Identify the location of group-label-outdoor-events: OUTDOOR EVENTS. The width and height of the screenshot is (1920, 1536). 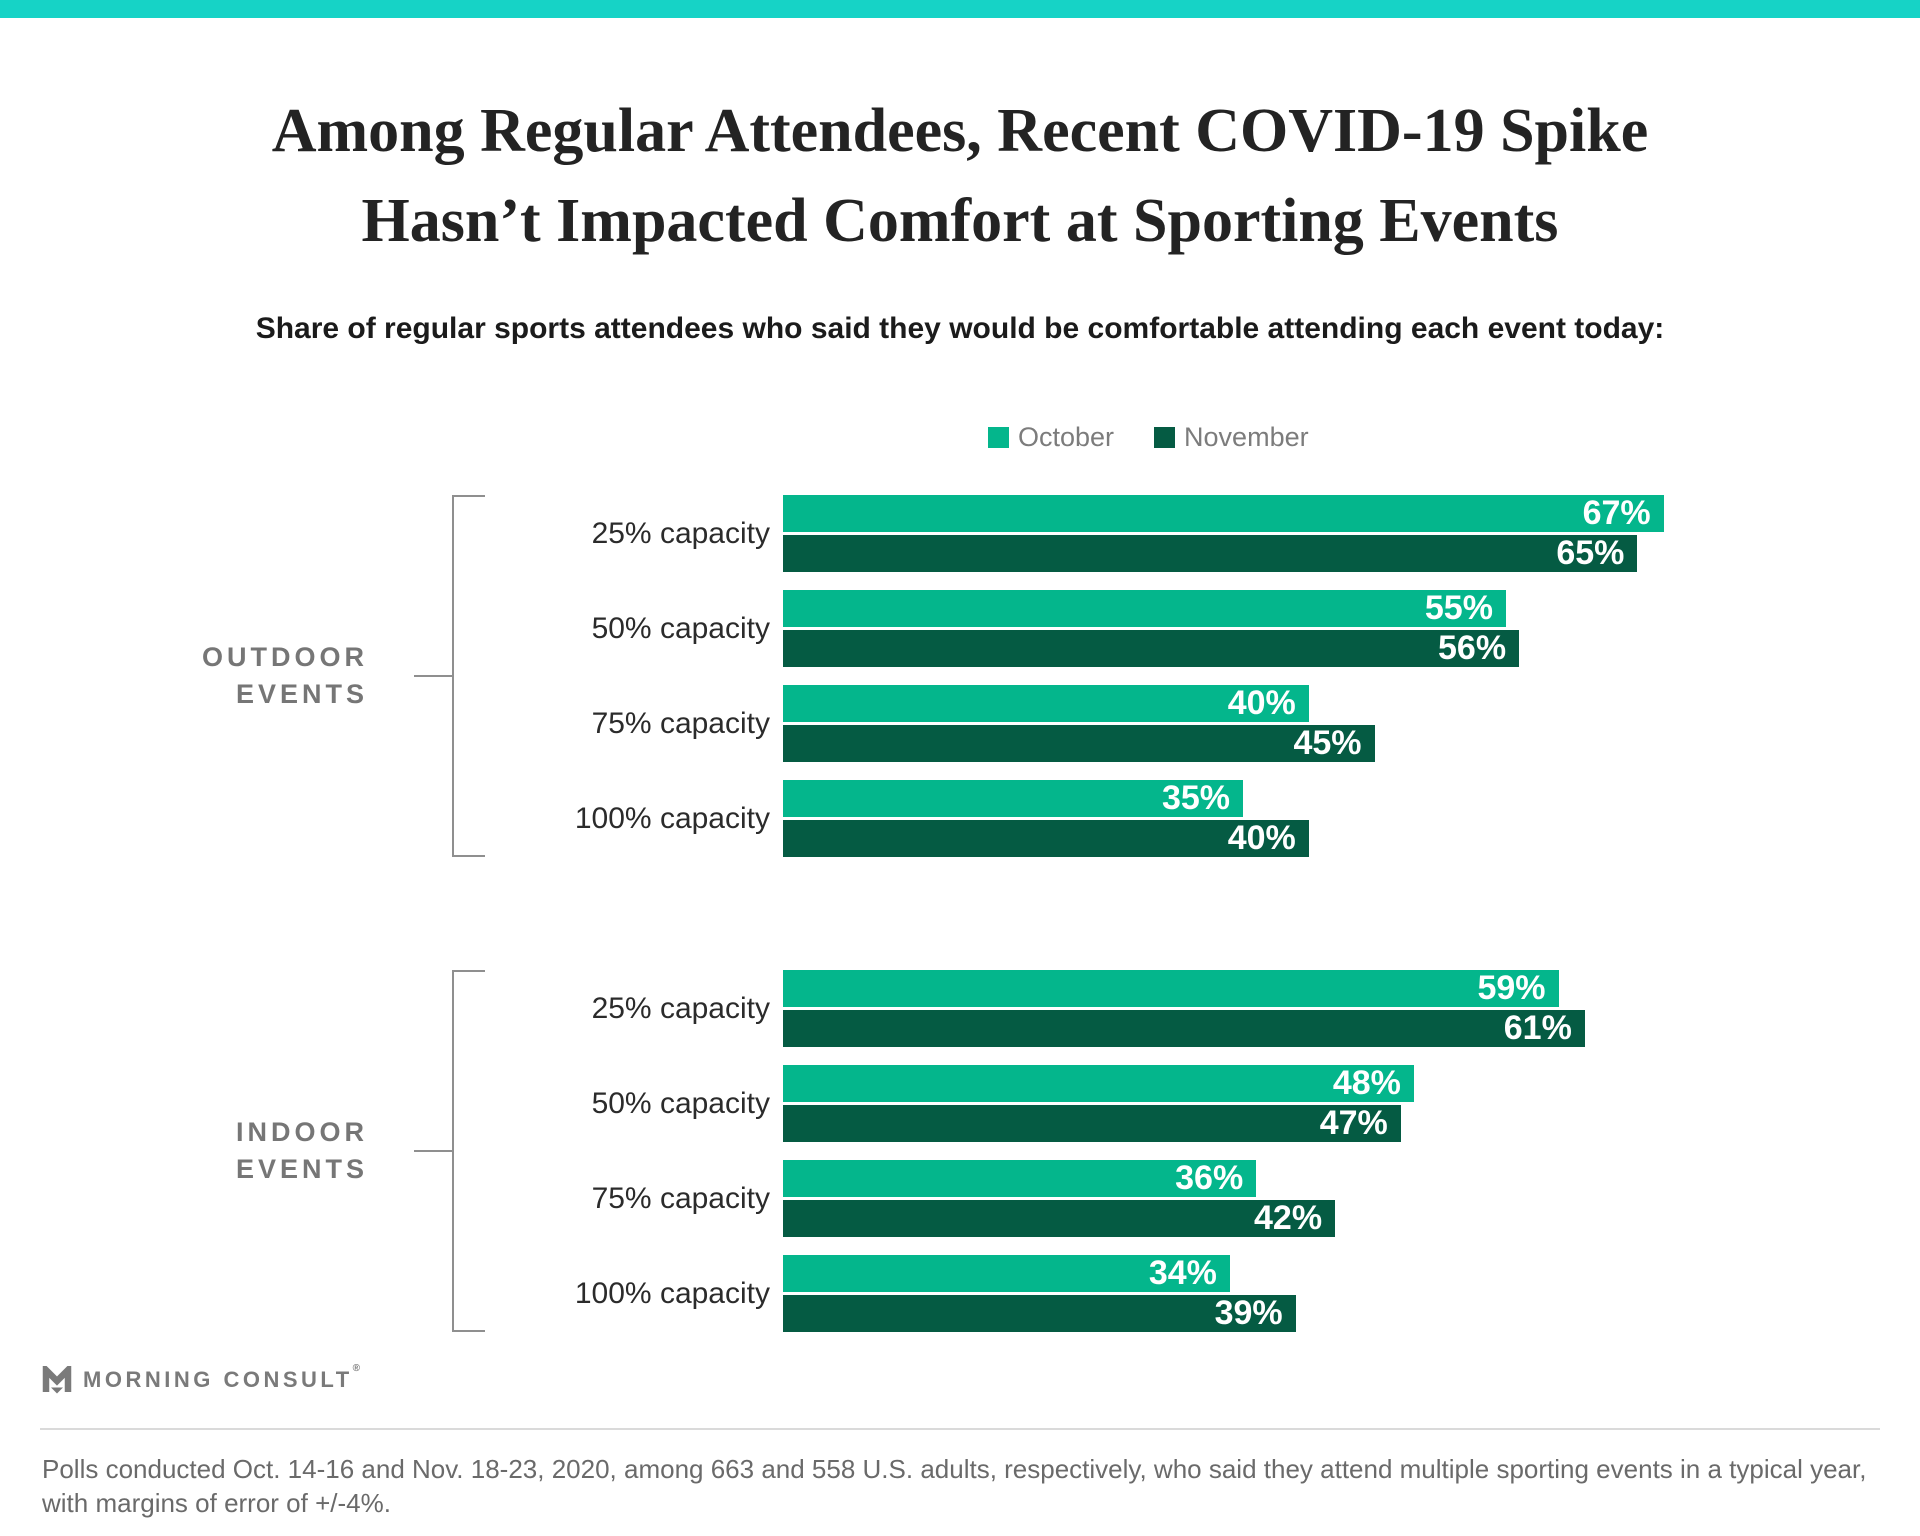
(184, 676).